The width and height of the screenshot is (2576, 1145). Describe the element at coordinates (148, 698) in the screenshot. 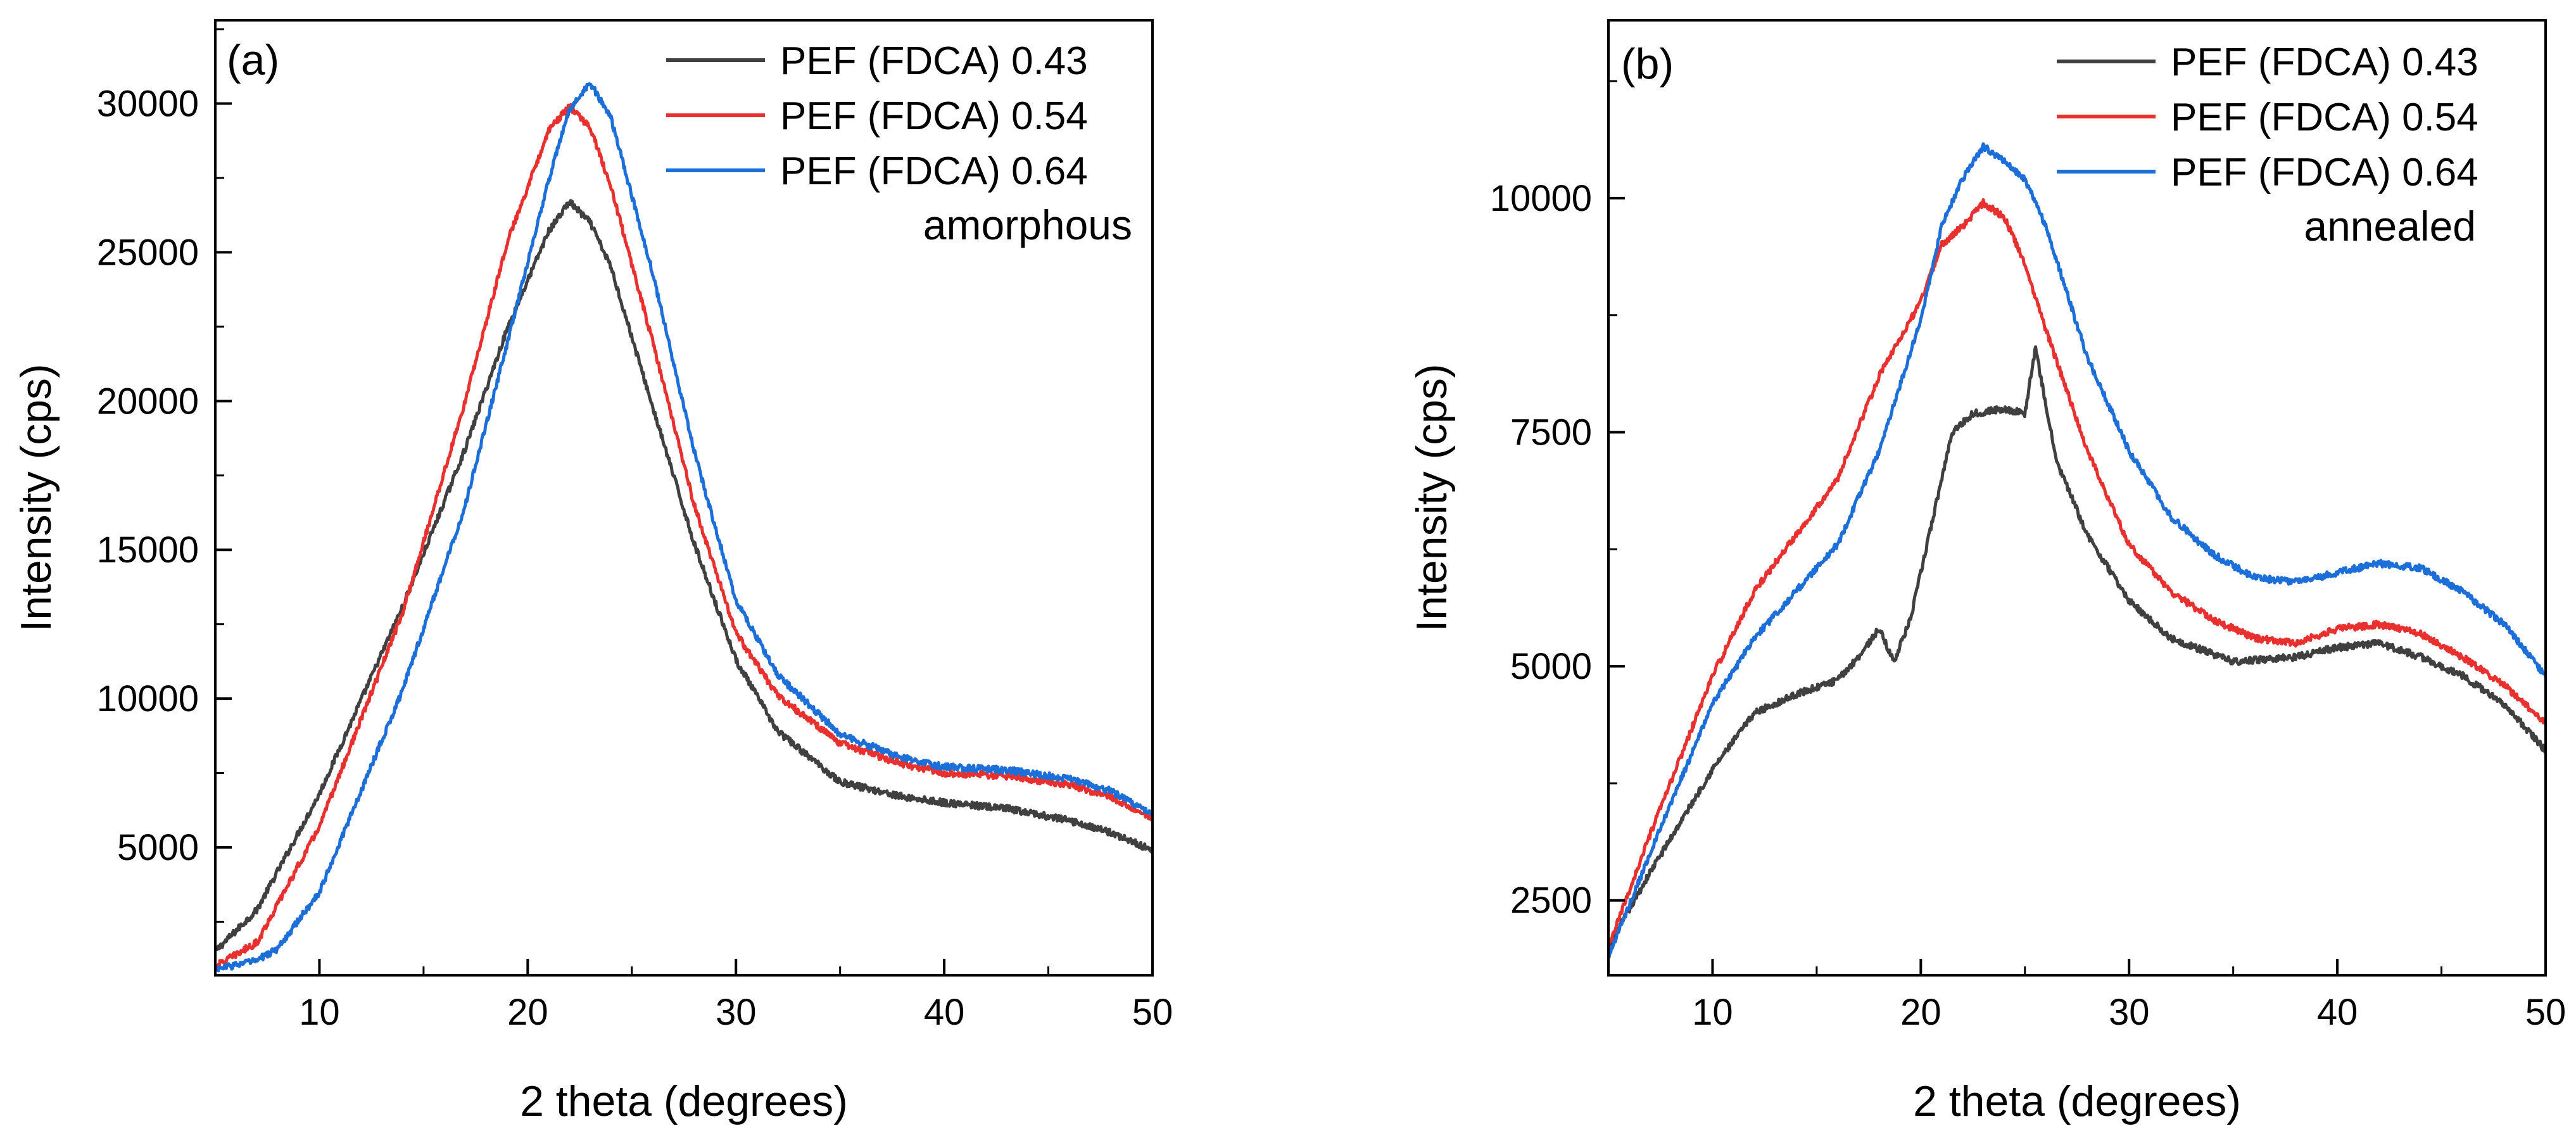

I see `panel-a-y-tick-label-1: 10000` at that location.